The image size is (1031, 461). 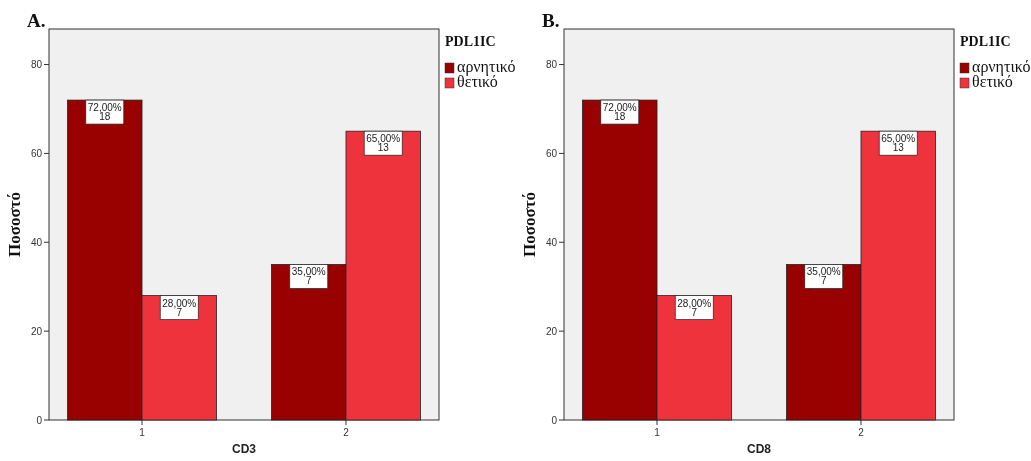 What do you see at coordinates (551, 20) in the screenshot?
I see `chart-title: B.` at bounding box center [551, 20].